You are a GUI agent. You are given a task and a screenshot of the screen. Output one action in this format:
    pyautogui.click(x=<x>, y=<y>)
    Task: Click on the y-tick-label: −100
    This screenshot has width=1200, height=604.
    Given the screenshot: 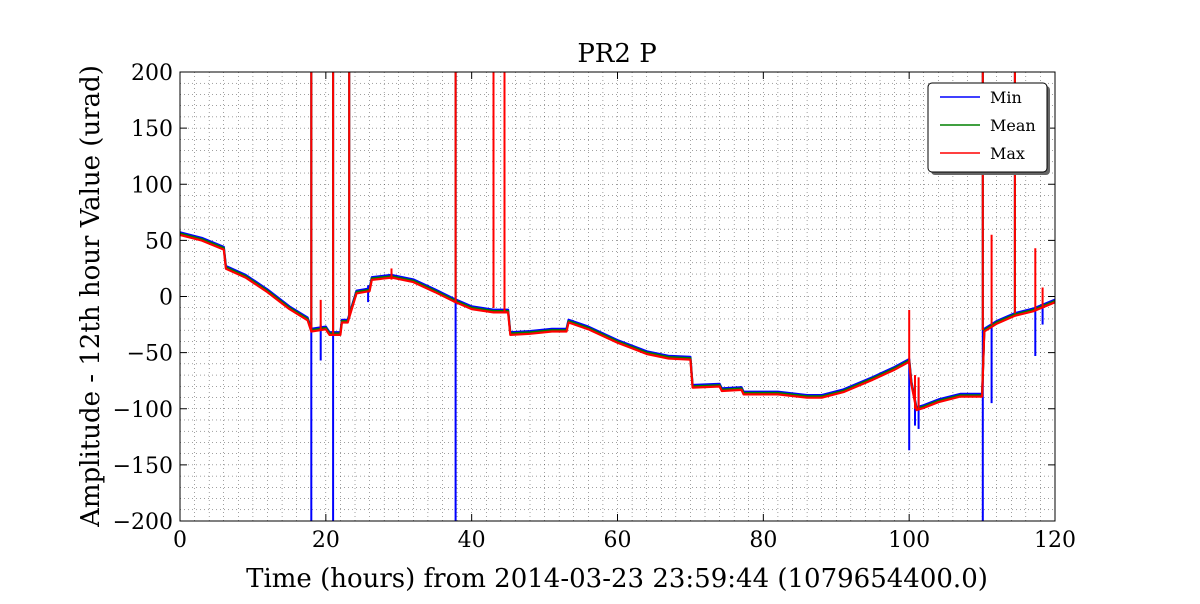 What is the action you would take?
    pyautogui.click(x=143, y=410)
    